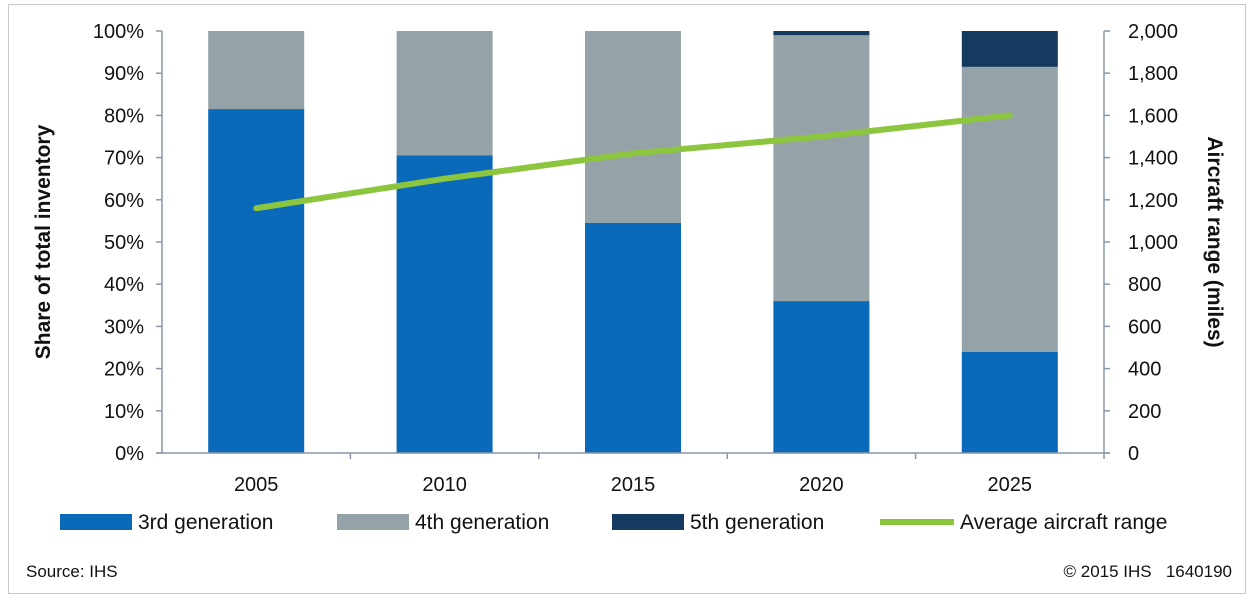  I want to click on y-tick-label: 30%, so click(124, 327).